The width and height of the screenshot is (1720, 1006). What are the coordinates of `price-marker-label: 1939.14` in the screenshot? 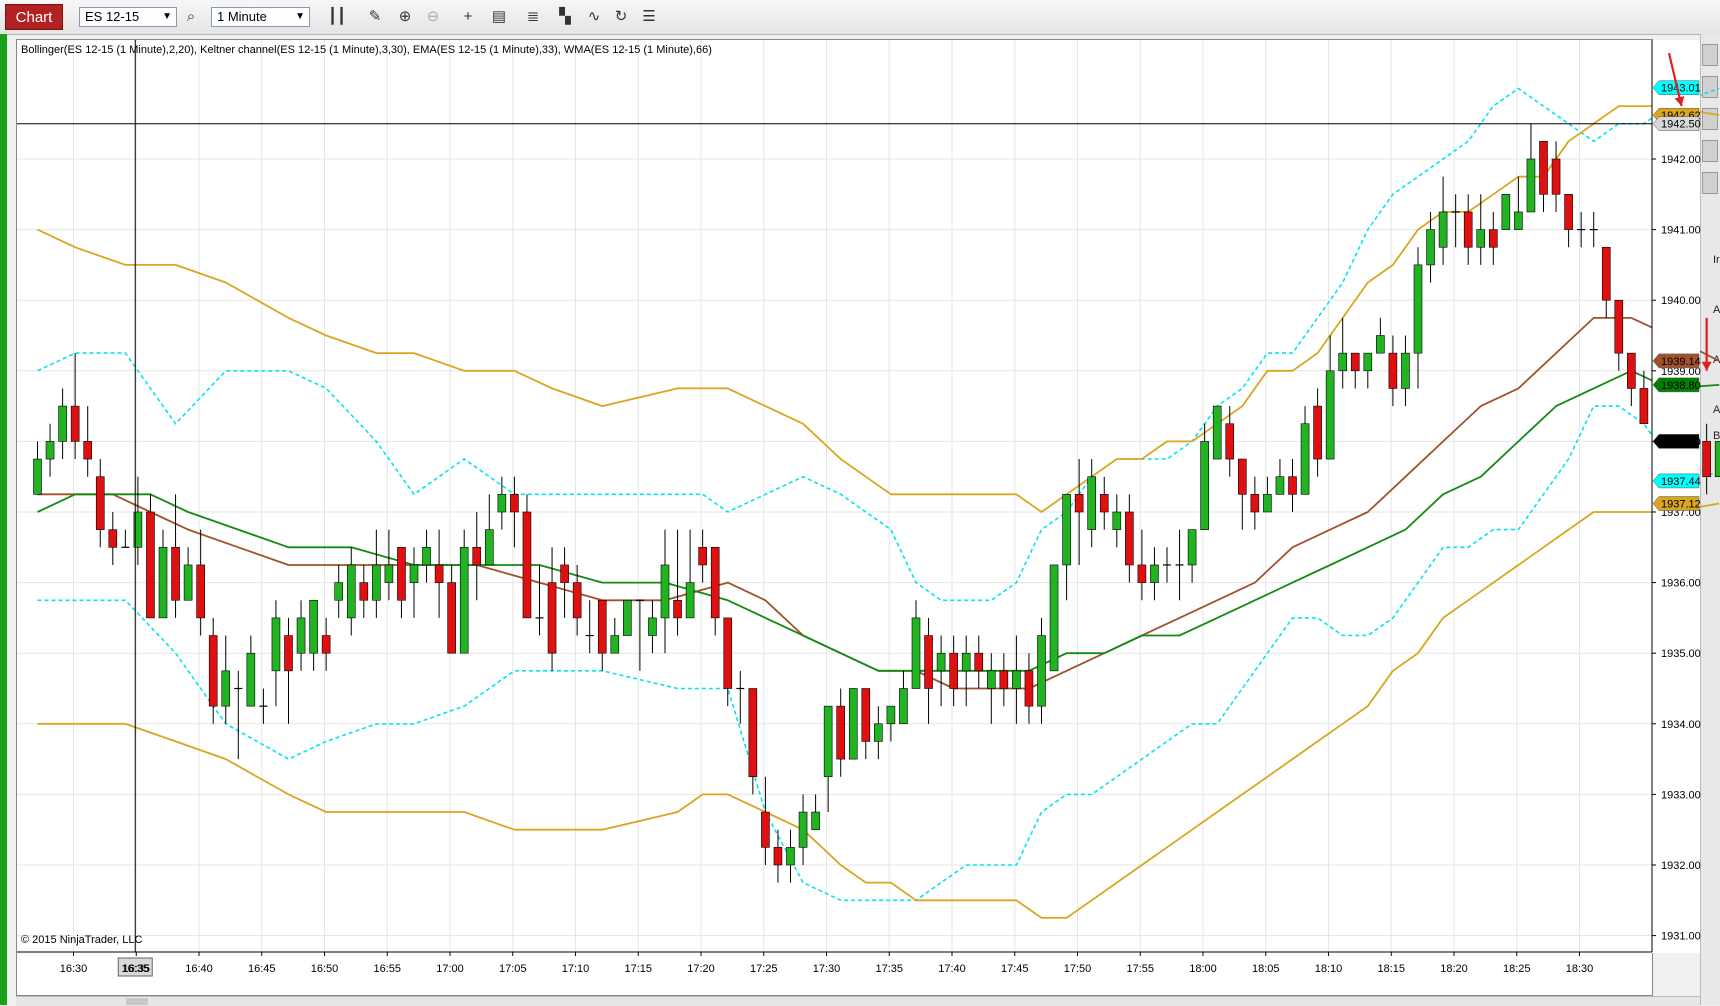 It's located at (1681, 362).